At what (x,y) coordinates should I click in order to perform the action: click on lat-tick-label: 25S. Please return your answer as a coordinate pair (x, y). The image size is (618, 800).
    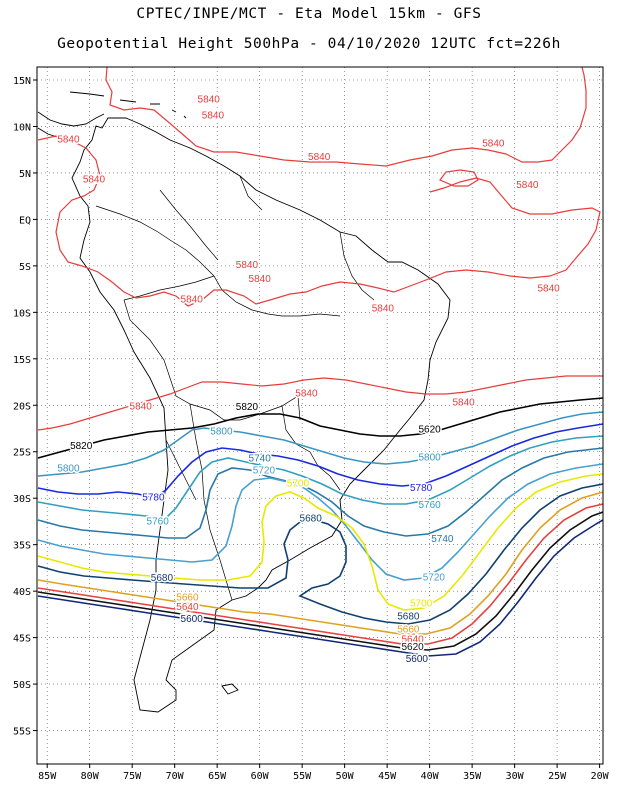
    Looking at the image, I should click on (22, 453).